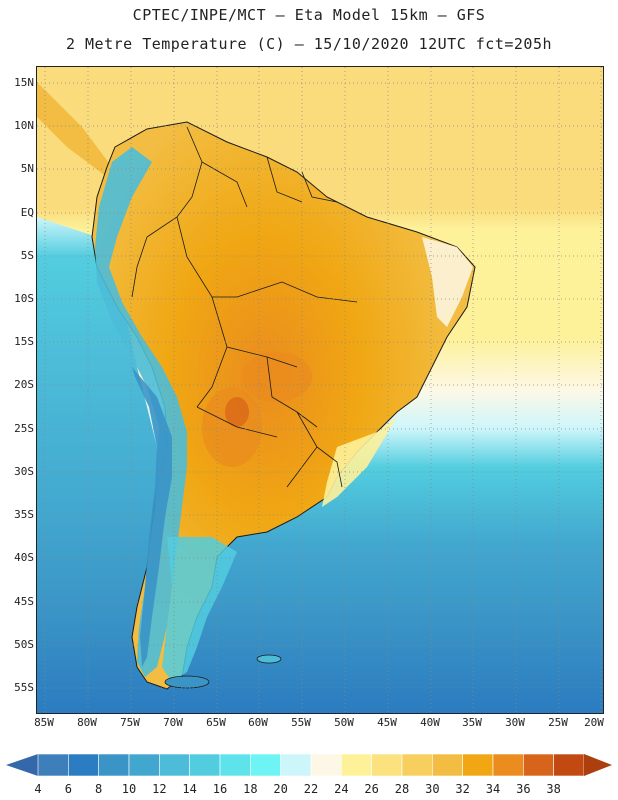  Describe the element at coordinates (258, 722) in the screenshot. I see `lon-label: 60W` at that location.